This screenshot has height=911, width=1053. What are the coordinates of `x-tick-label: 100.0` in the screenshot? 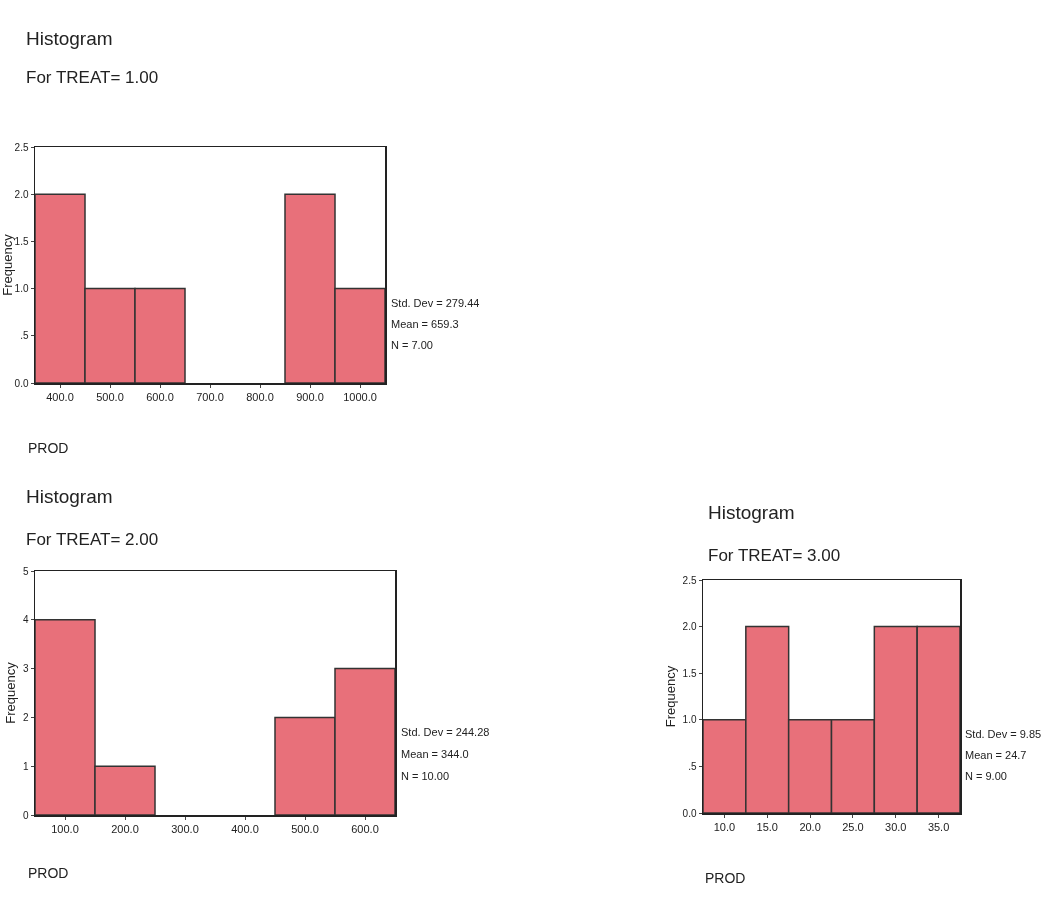 It's located at (65, 828).